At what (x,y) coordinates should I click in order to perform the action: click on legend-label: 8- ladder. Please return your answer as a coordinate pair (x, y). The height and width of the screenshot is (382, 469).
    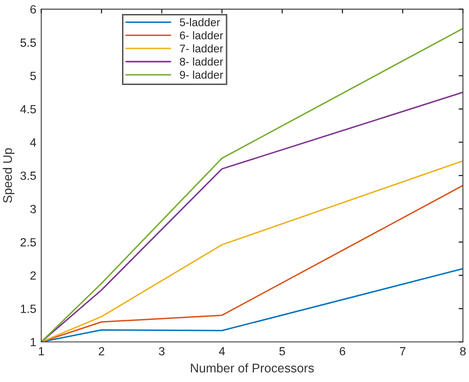
    Looking at the image, I should click on (202, 61).